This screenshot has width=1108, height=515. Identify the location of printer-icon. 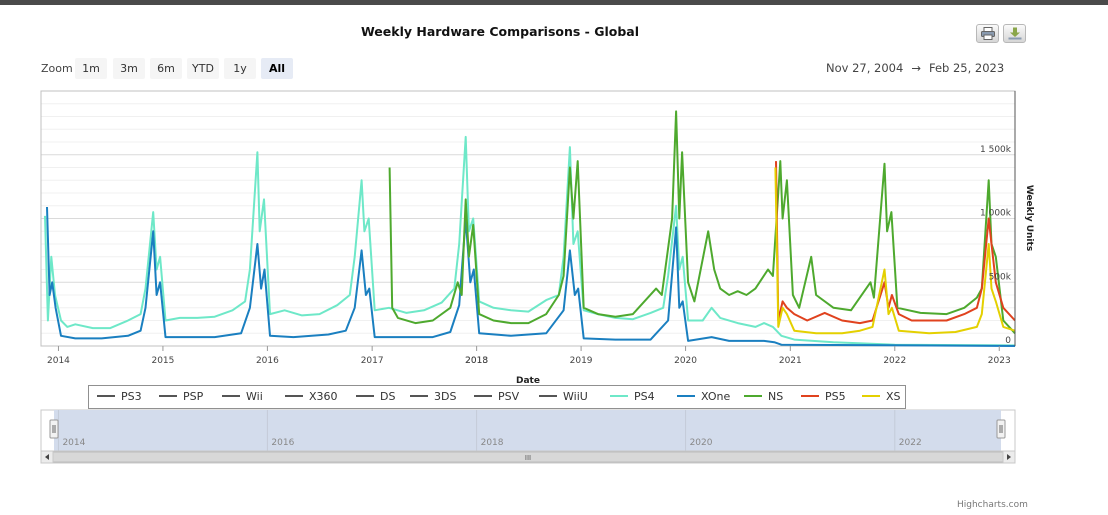
(988, 33).